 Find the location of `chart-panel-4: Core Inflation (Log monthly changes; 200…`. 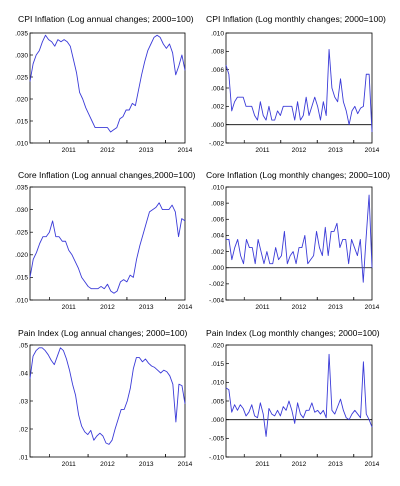

chart-panel-4: Core Inflation (Log monthly changes; 200… is located at coordinates (298, 240).